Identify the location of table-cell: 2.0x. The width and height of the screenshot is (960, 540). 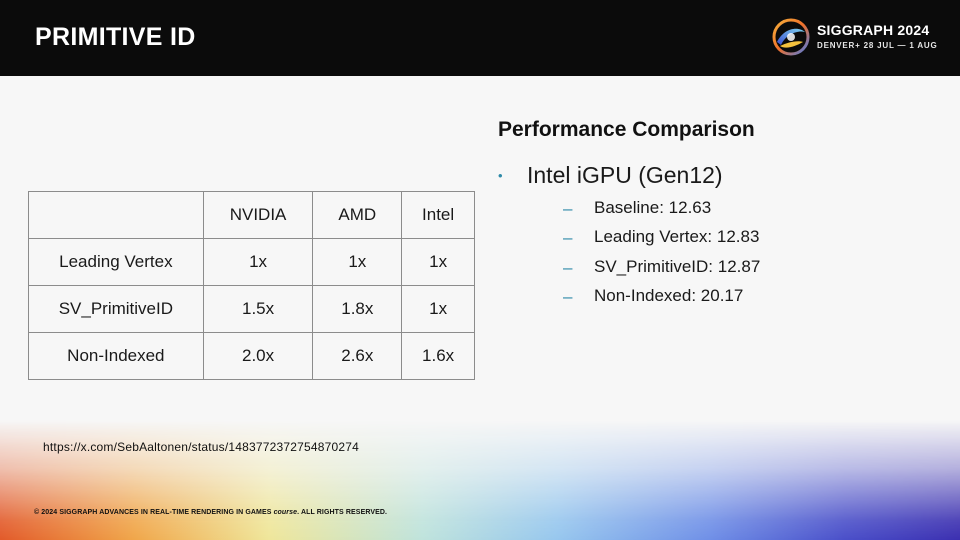
(258, 356).